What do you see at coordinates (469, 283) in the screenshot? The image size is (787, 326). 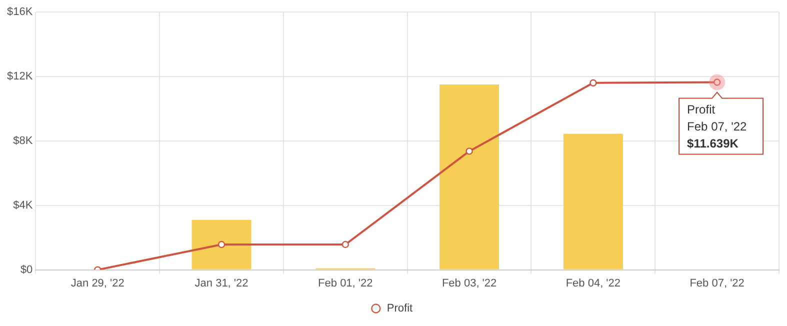 I see `x-tick-label: Feb 03, '22` at bounding box center [469, 283].